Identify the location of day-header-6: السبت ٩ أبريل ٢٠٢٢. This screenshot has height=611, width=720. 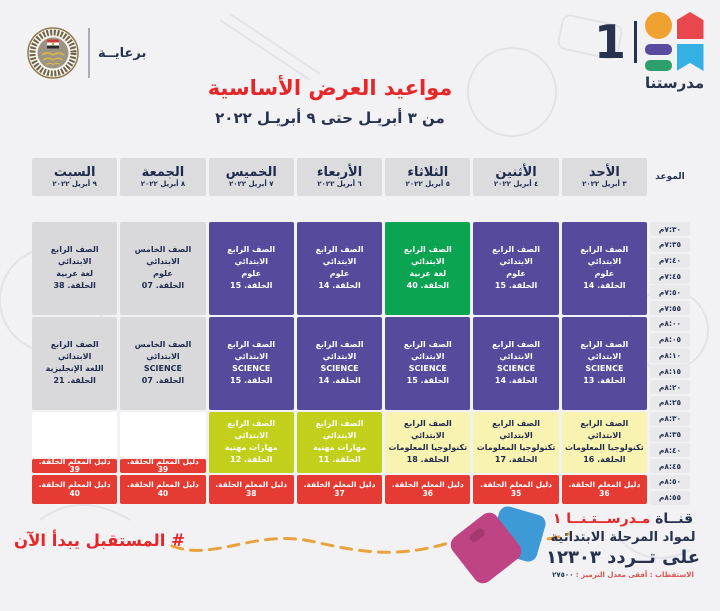
(75, 177).